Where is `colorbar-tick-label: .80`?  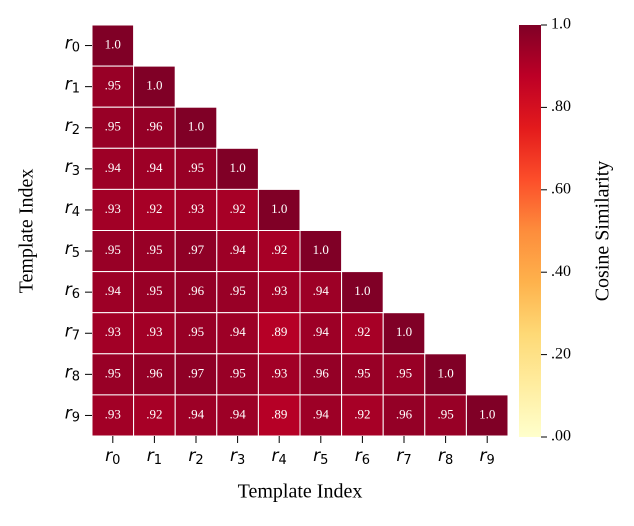
colorbar-tick-label: .80 is located at coordinates (561, 106).